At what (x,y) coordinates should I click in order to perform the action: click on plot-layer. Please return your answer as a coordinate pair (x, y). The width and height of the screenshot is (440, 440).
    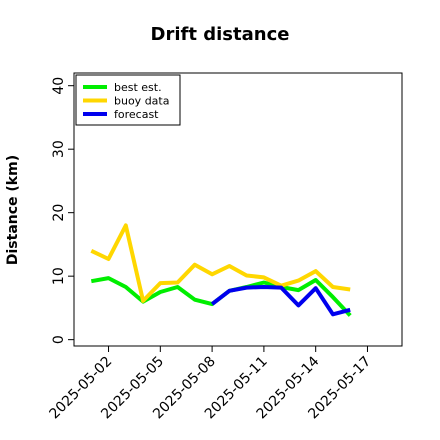
    Looking at the image, I should click on (221, 270).